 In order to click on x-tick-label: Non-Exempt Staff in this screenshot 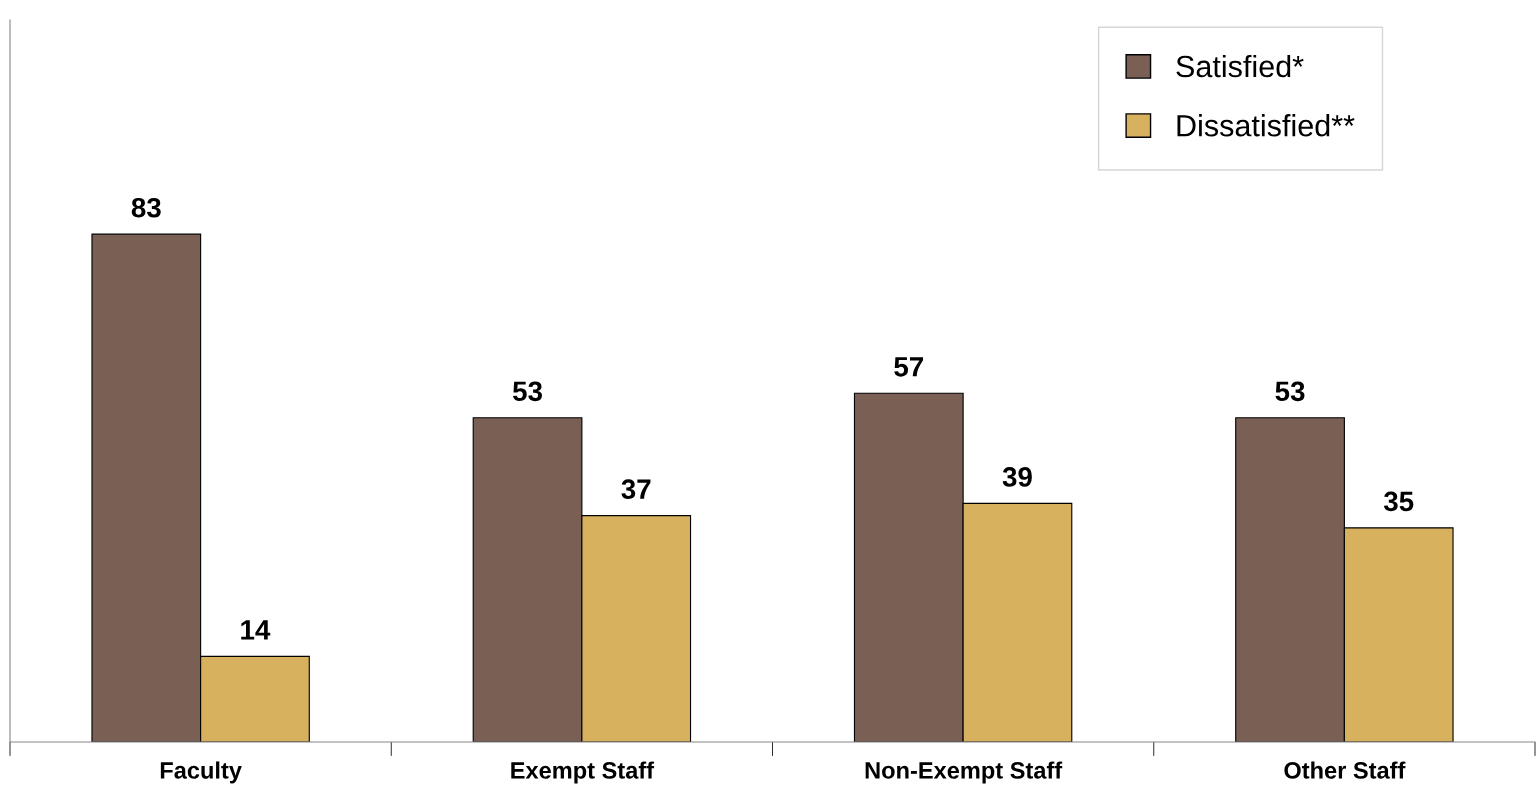, I will do `click(964, 772)`.